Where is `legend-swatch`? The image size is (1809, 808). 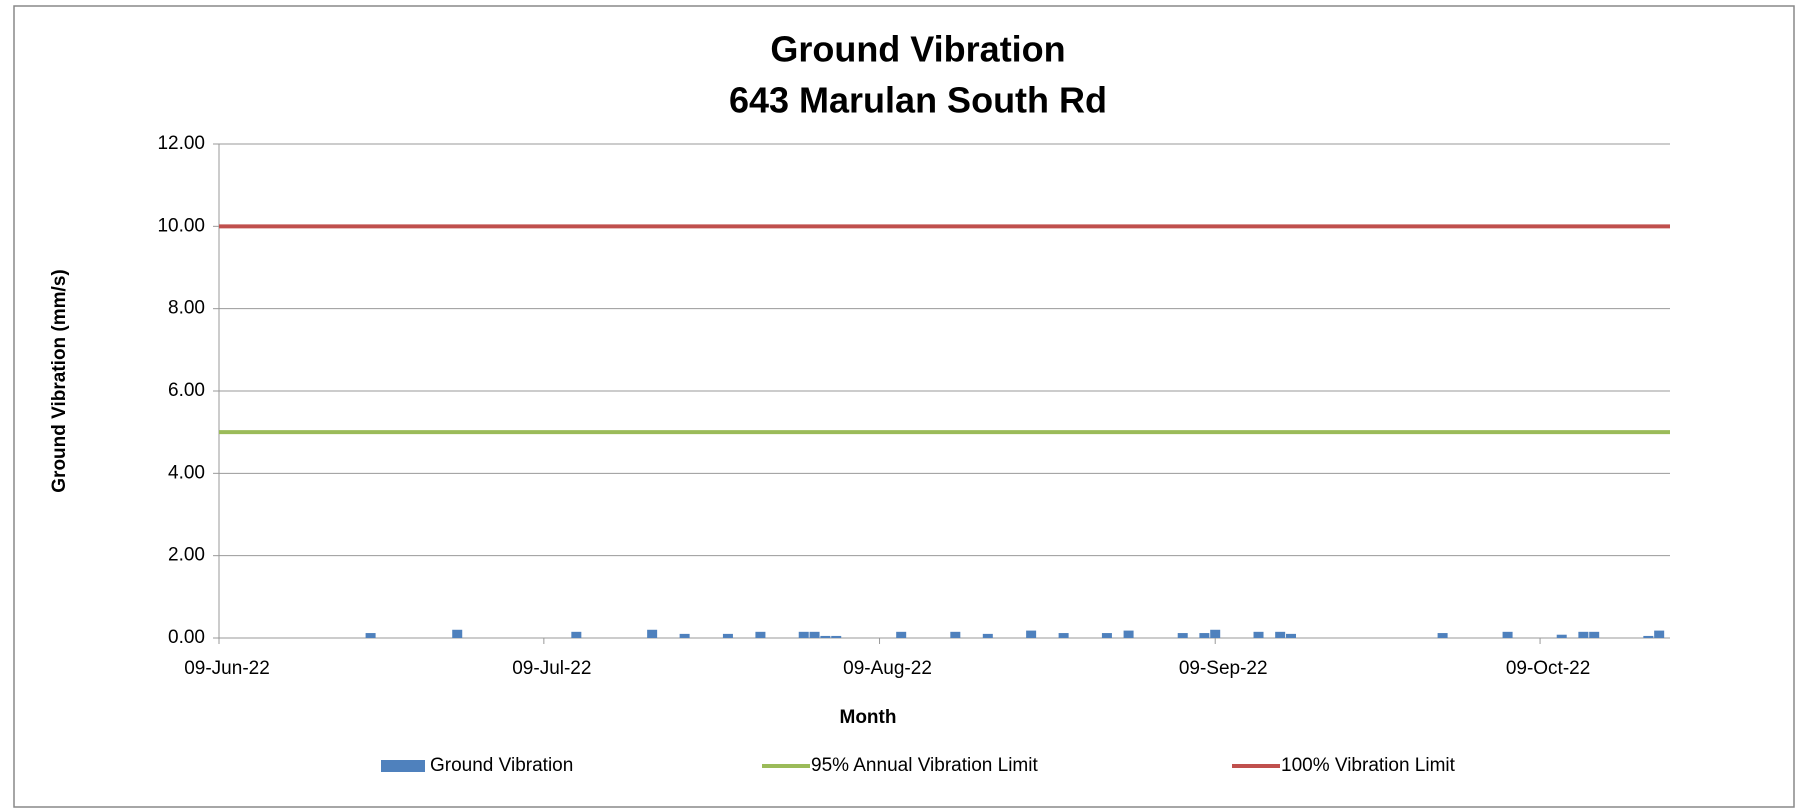
legend-swatch is located at coordinates (403, 766).